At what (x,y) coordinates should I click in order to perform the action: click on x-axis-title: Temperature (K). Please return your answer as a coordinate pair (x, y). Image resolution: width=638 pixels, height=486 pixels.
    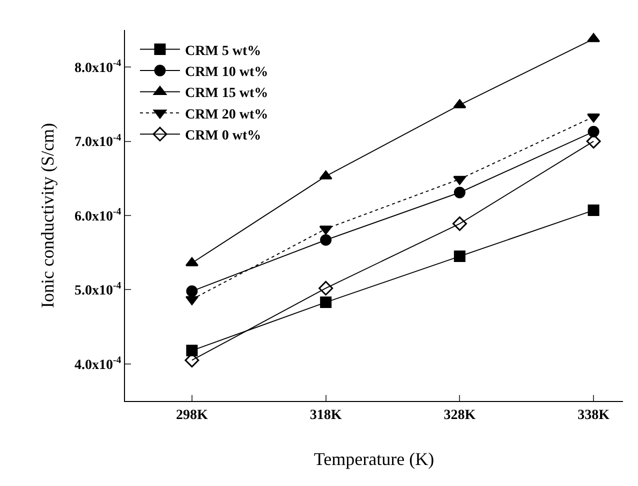
    Looking at the image, I should click on (374, 458).